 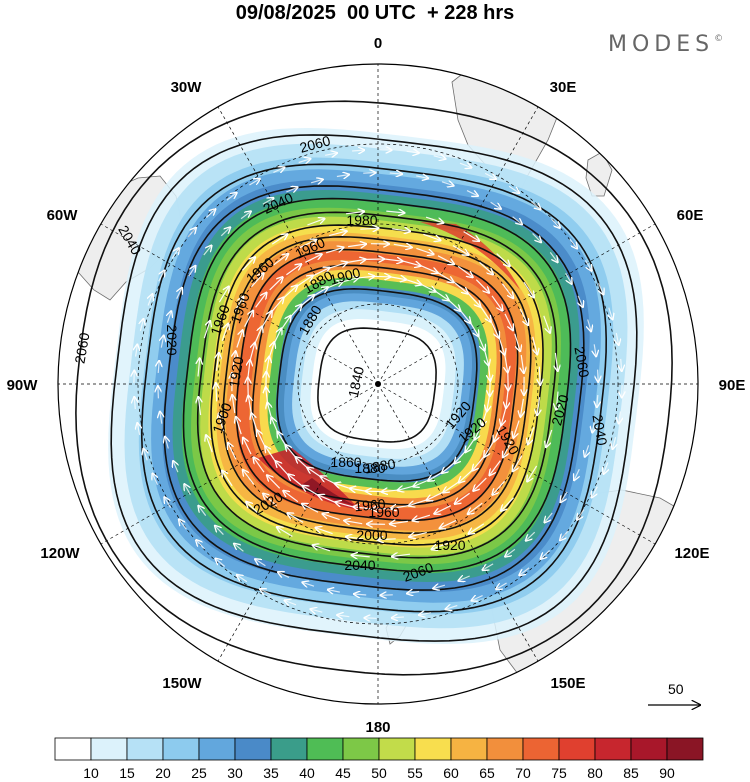 I want to click on colorbar-label: 35, so click(x=271, y=773).